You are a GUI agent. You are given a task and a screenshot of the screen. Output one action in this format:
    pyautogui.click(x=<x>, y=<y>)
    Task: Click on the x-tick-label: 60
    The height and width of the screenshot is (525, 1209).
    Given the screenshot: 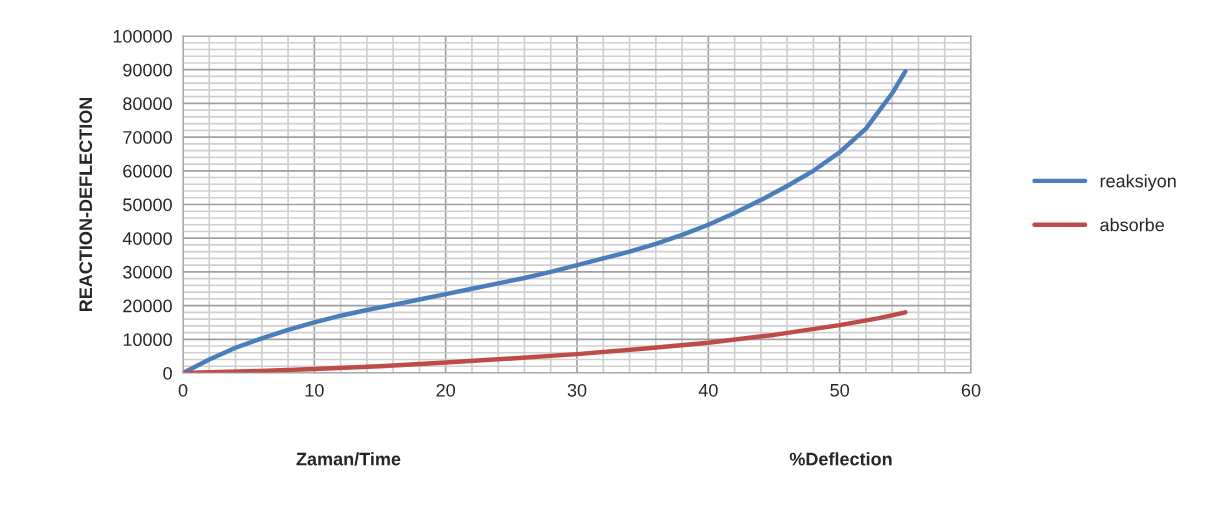 What is the action you would take?
    pyautogui.click(x=971, y=390)
    